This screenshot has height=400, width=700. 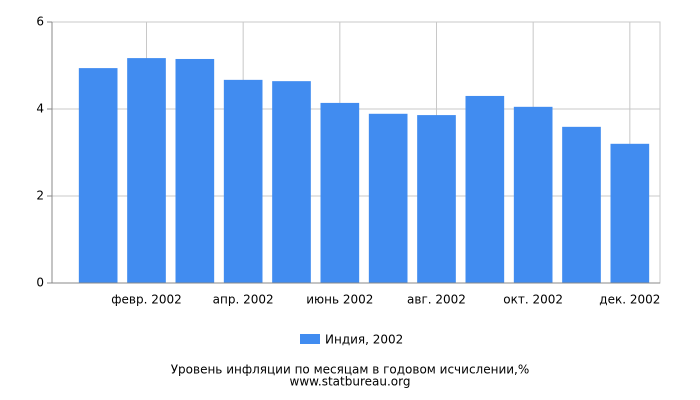 What do you see at coordinates (339, 300) in the screenshot?
I see `x-tick-label: июнь 2002` at bounding box center [339, 300].